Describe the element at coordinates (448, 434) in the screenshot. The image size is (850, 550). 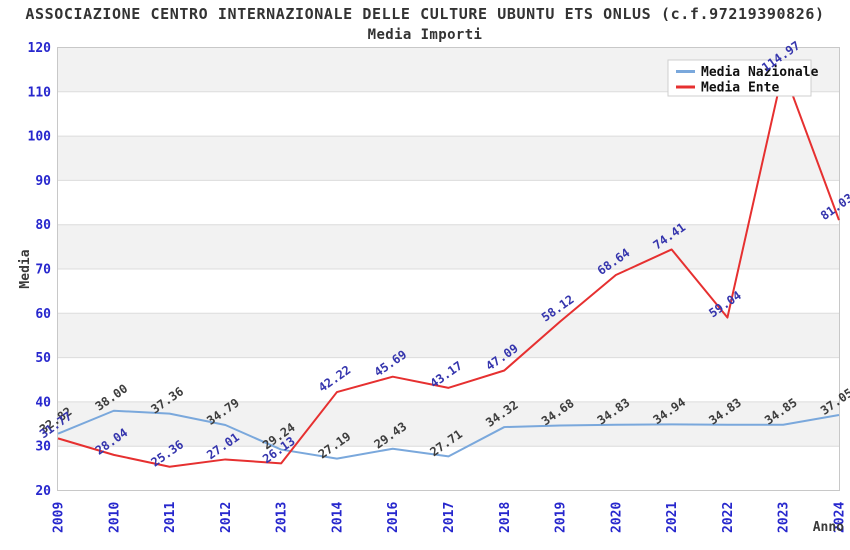
I see `series-line-media-nazionale` at that location.